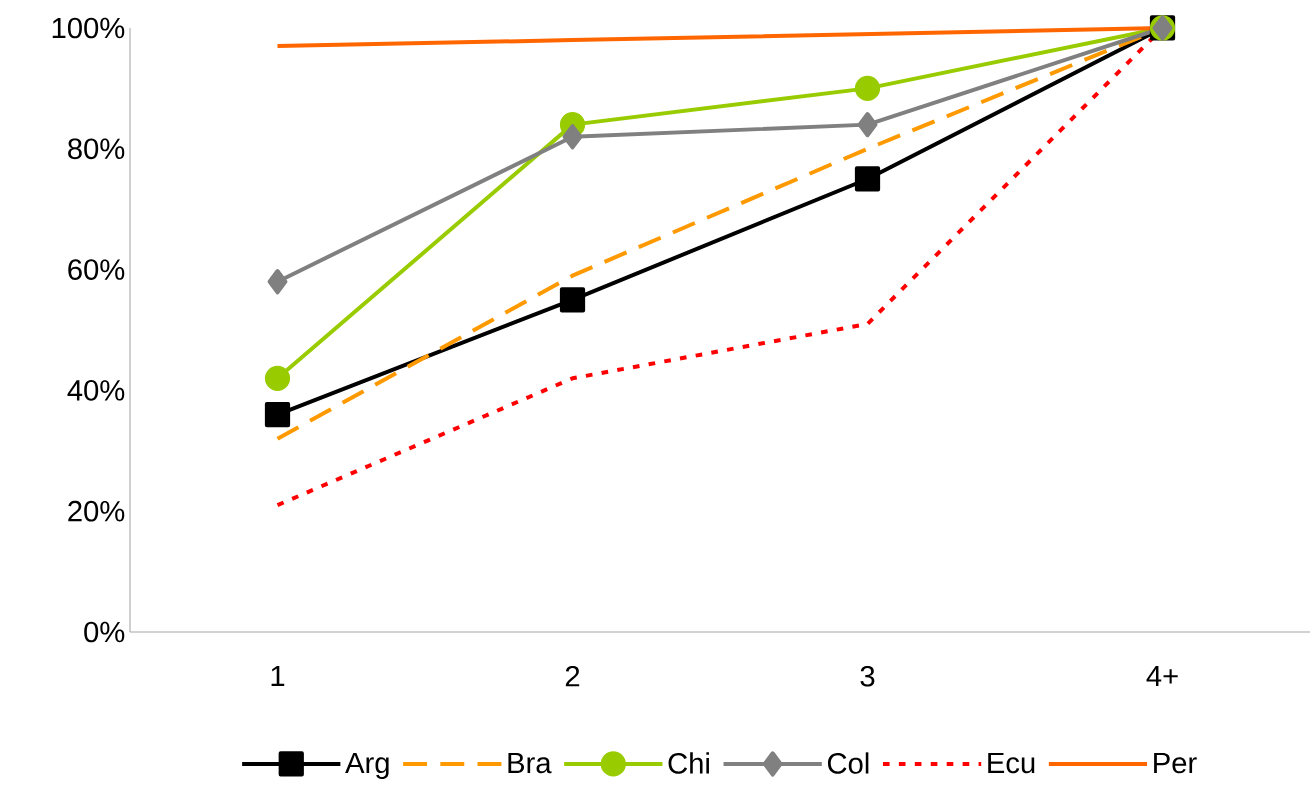 The height and width of the screenshot is (799, 1313). Describe the element at coordinates (88, 28) in the screenshot. I see `y-tick-label: 100%` at that location.